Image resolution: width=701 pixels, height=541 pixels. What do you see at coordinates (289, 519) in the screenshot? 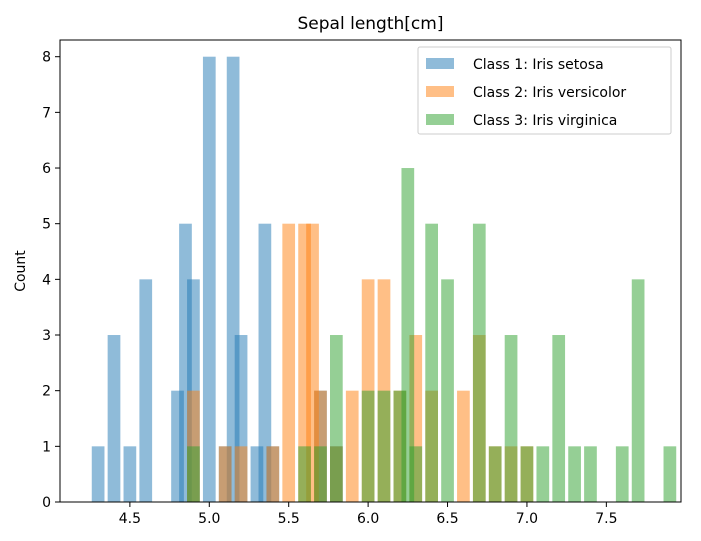
I see `x-tick-label: 5.5` at bounding box center [289, 519].